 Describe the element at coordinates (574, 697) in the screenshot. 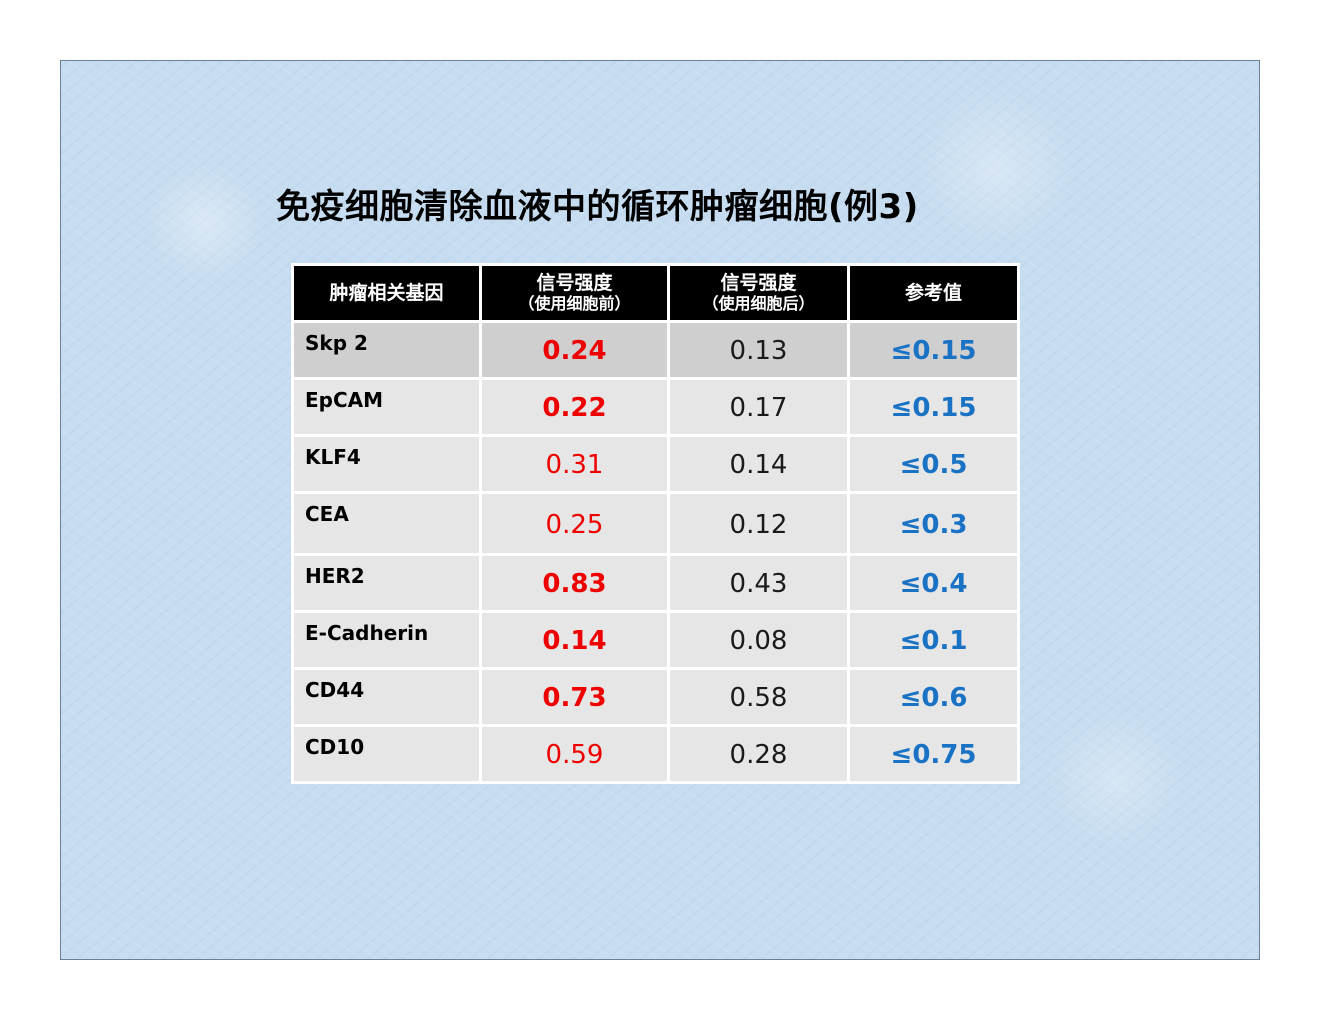

I see `before-value-cell: 0.73` at that location.